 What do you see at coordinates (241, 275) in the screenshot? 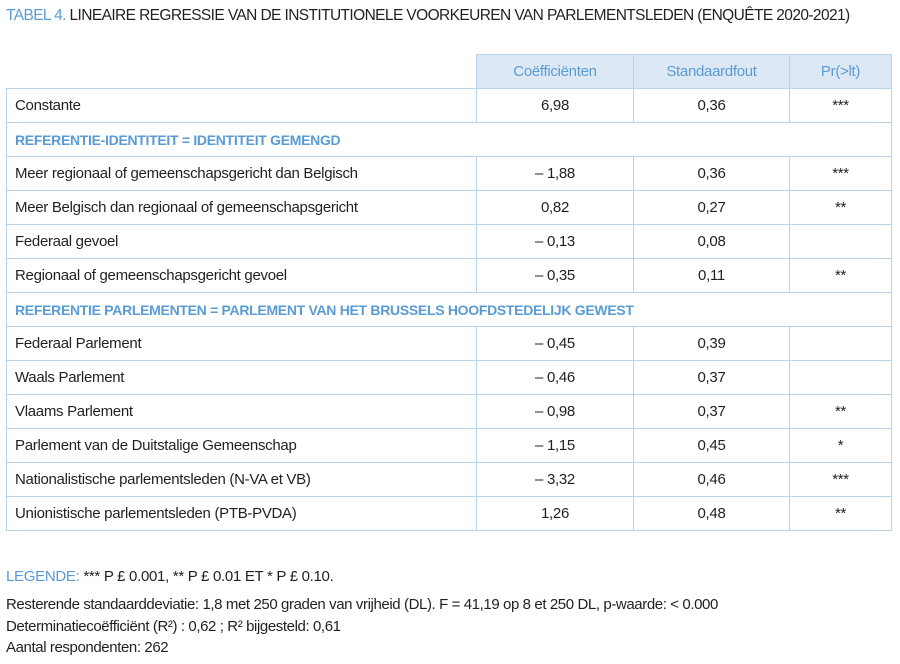
I see `row-label: Regionaal of gemeenschapsgericht gevoel` at bounding box center [241, 275].